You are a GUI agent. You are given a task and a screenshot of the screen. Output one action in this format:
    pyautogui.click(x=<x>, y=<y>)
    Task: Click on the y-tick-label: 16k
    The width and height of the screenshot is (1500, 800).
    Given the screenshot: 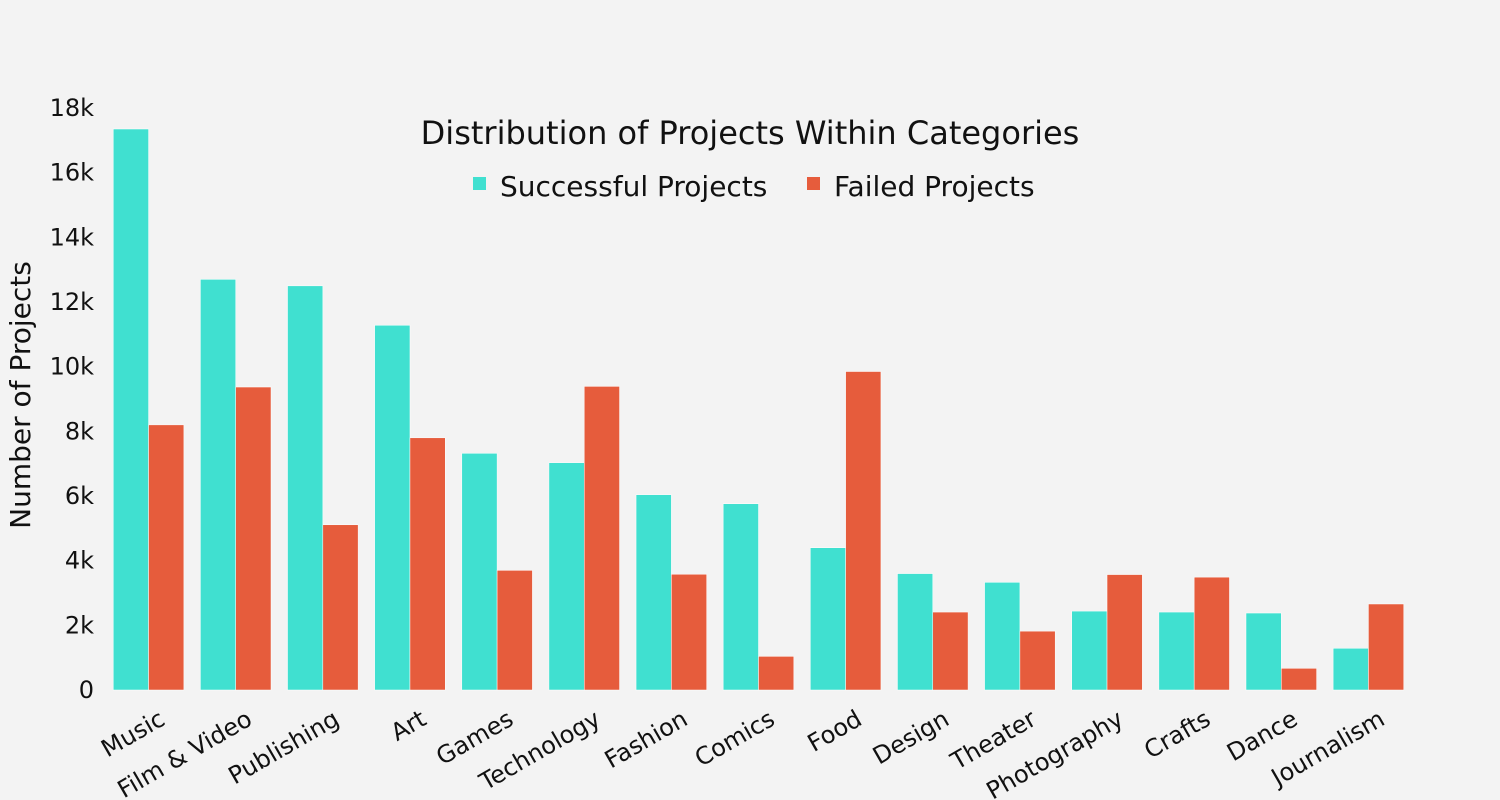 What is the action you would take?
    pyautogui.click(x=72, y=173)
    